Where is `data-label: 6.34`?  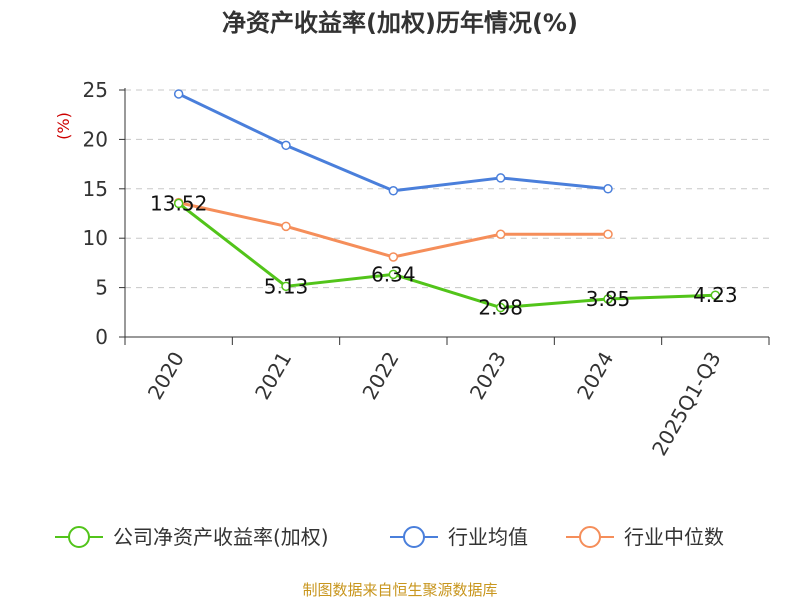
data-label: 6.34 is located at coordinates (393, 274).